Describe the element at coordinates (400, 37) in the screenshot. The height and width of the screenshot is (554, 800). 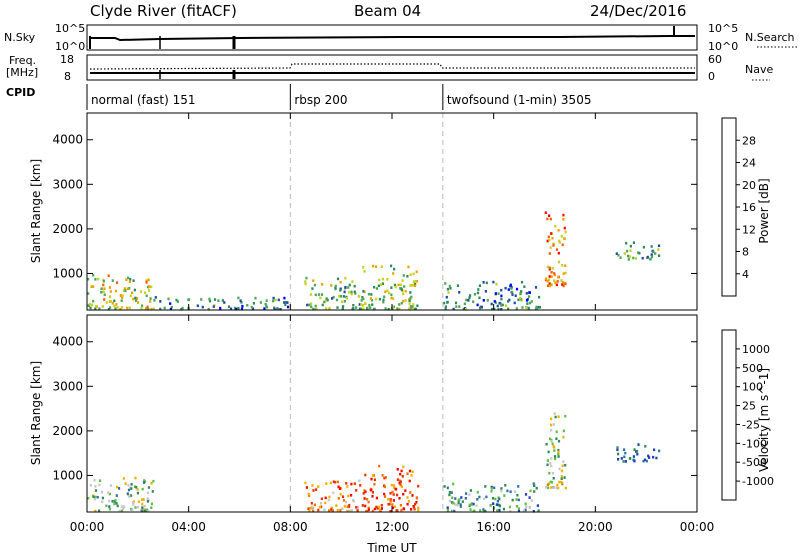
I see `nsky-panel: N.Sky 10^5 10^0 10^5 10^0 N.Search` at that location.